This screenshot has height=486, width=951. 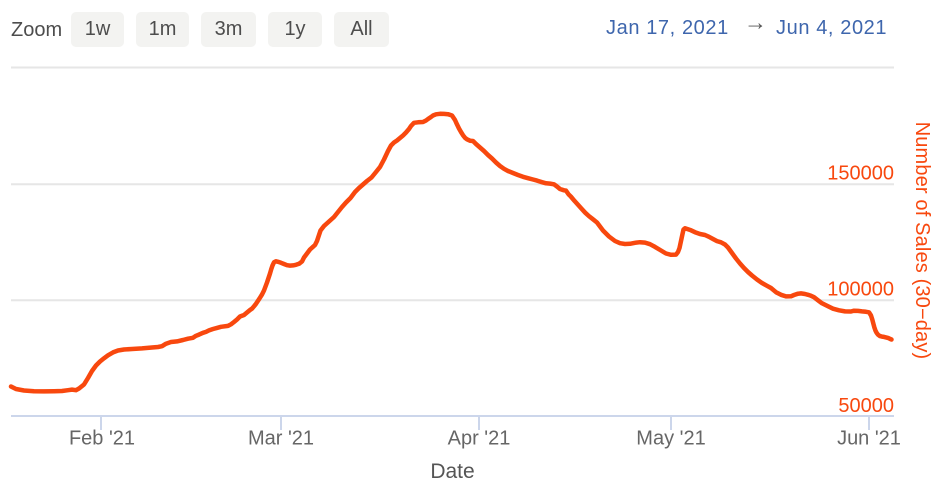 I want to click on svg-text: Jun '21, so click(x=869, y=439).